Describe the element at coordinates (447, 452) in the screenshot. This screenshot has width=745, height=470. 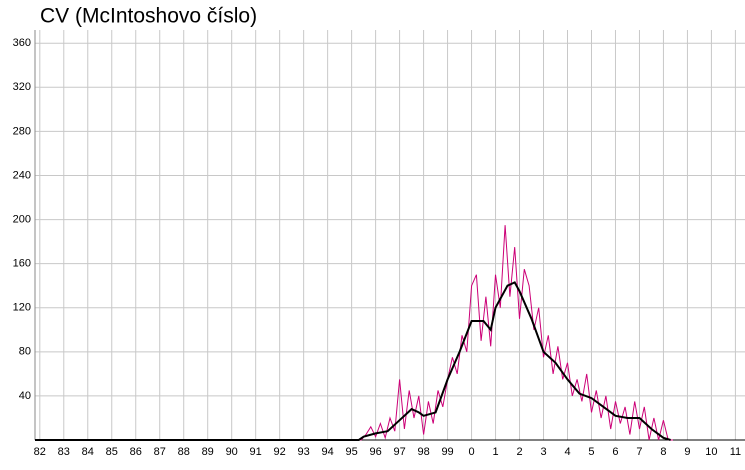
I see `x-tick-label: 99` at that location.